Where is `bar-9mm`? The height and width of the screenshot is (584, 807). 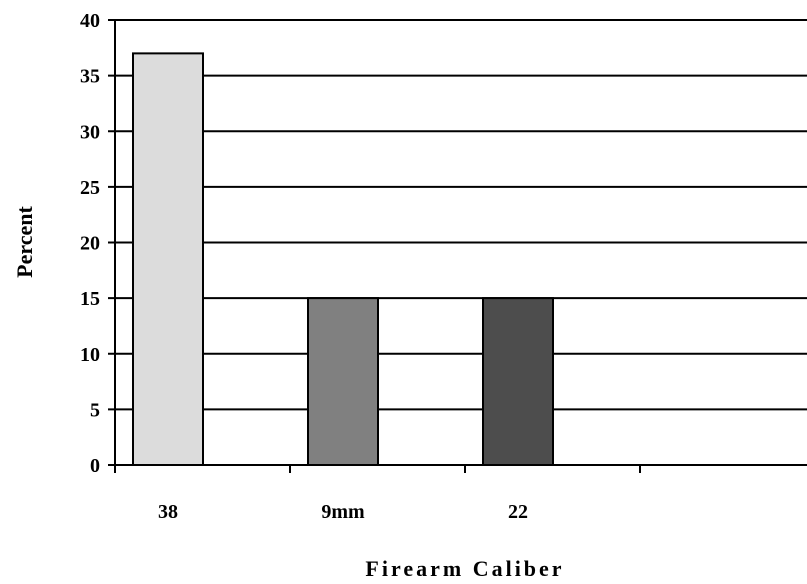
bar-9mm is located at coordinates (343, 381).